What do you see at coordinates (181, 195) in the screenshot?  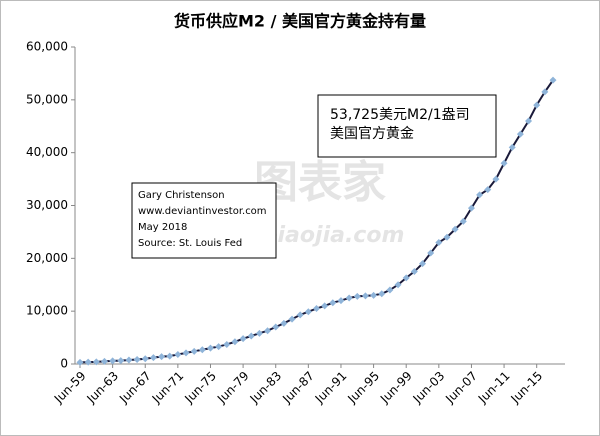 I see `source-text: Gary Christenson` at bounding box center [181, 195].